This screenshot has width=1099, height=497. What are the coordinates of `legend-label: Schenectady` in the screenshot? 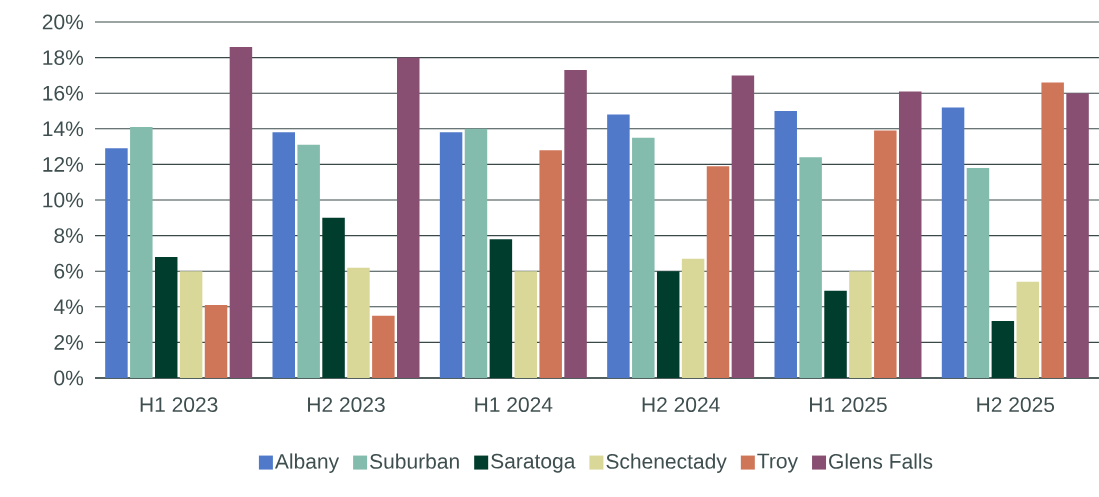 It's located at (666, 463).